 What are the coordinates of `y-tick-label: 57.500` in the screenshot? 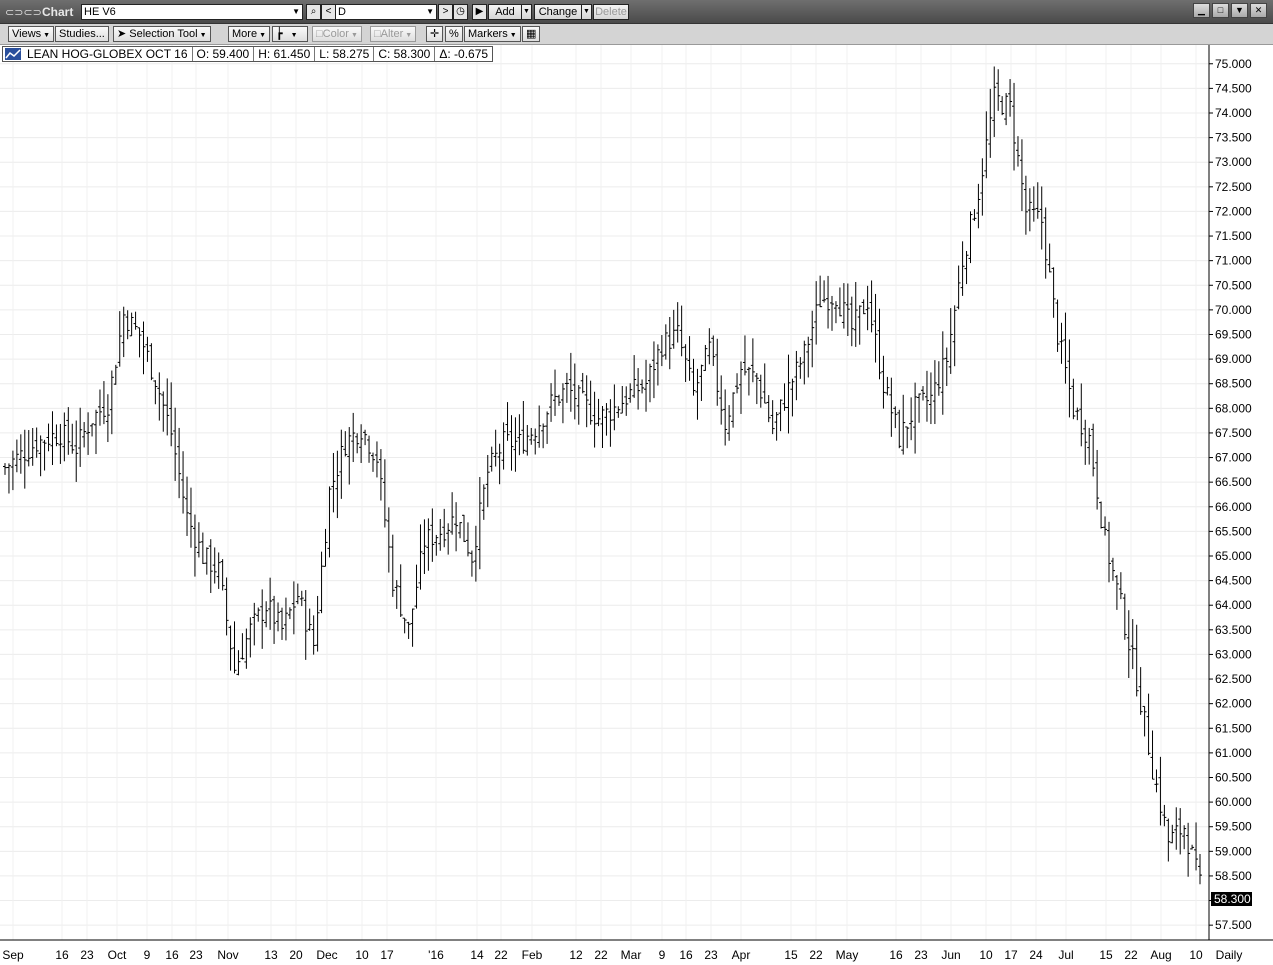 It's located at (1233, 925).